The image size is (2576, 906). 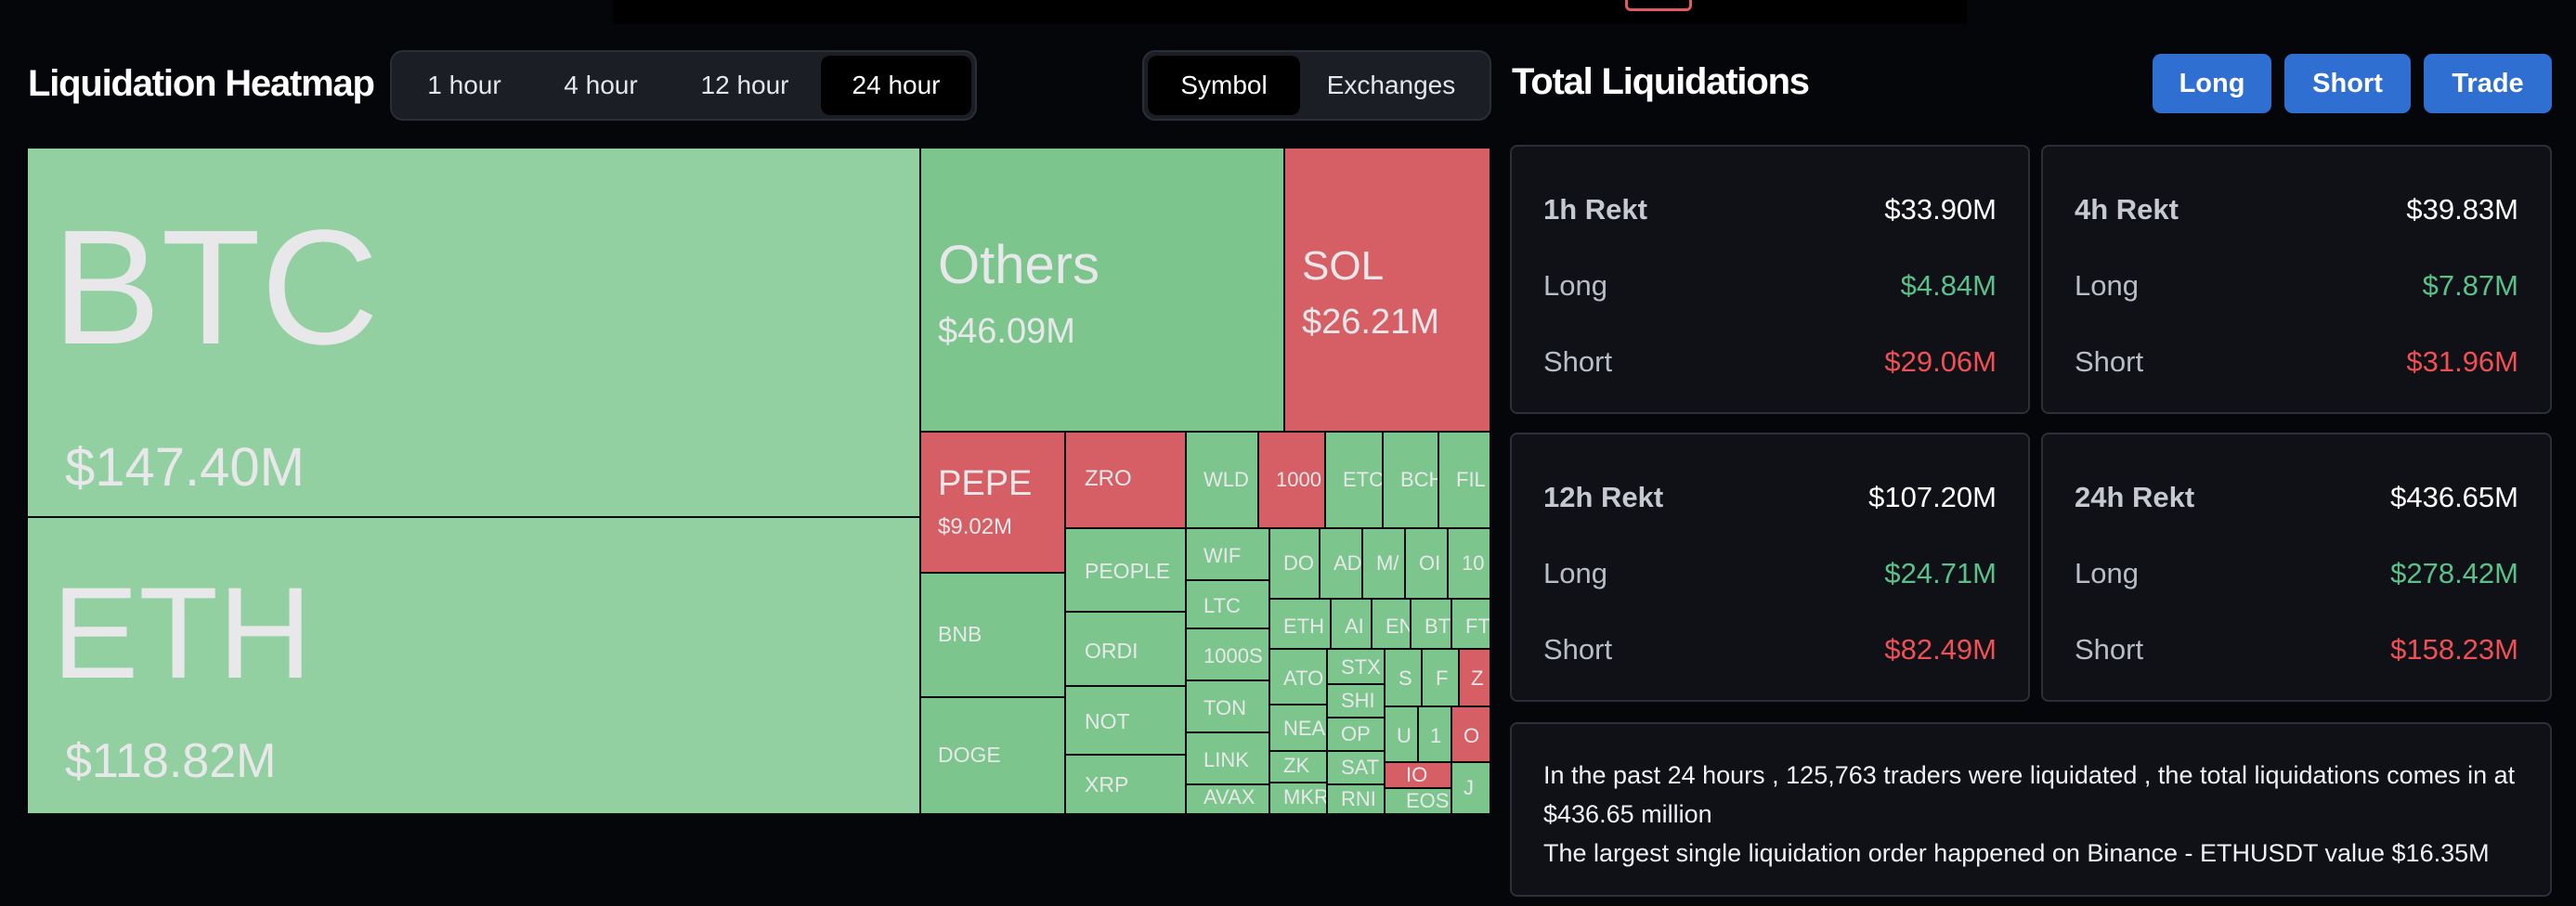 What do you see at coordinates (1228, 759) in the screenshot?
I see `tile-link: LINK` at bounding box center [1228, 759].